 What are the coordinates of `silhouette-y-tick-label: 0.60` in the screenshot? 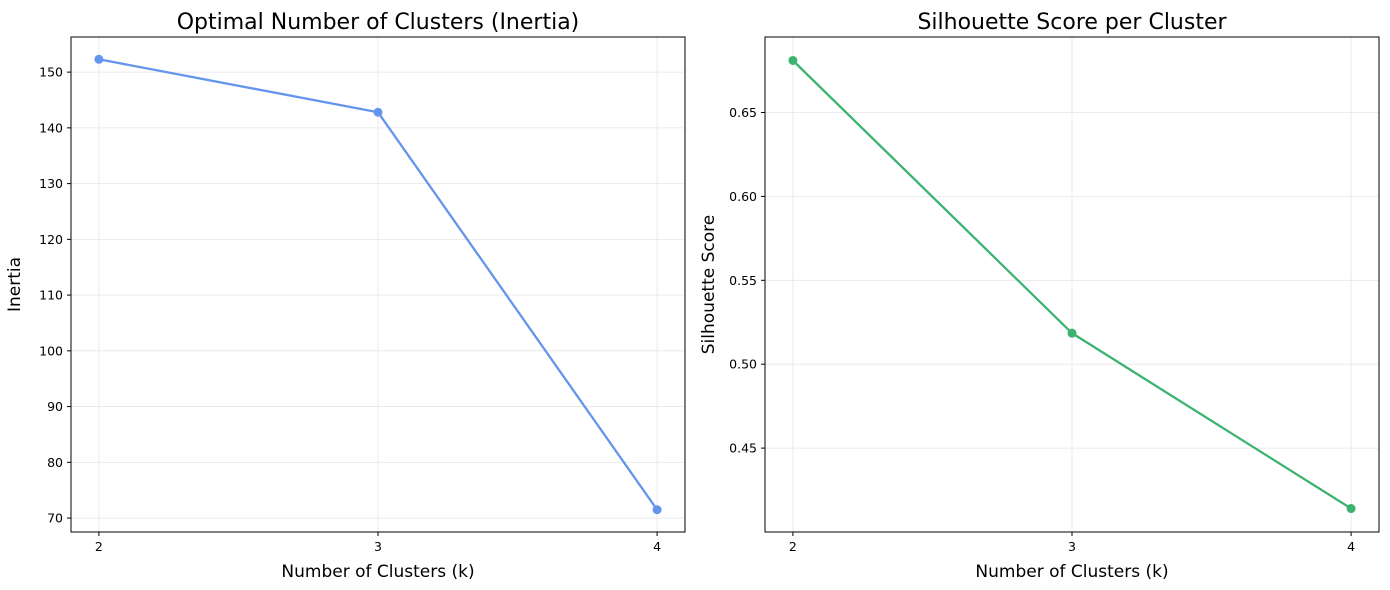 It's located at (743, 196).